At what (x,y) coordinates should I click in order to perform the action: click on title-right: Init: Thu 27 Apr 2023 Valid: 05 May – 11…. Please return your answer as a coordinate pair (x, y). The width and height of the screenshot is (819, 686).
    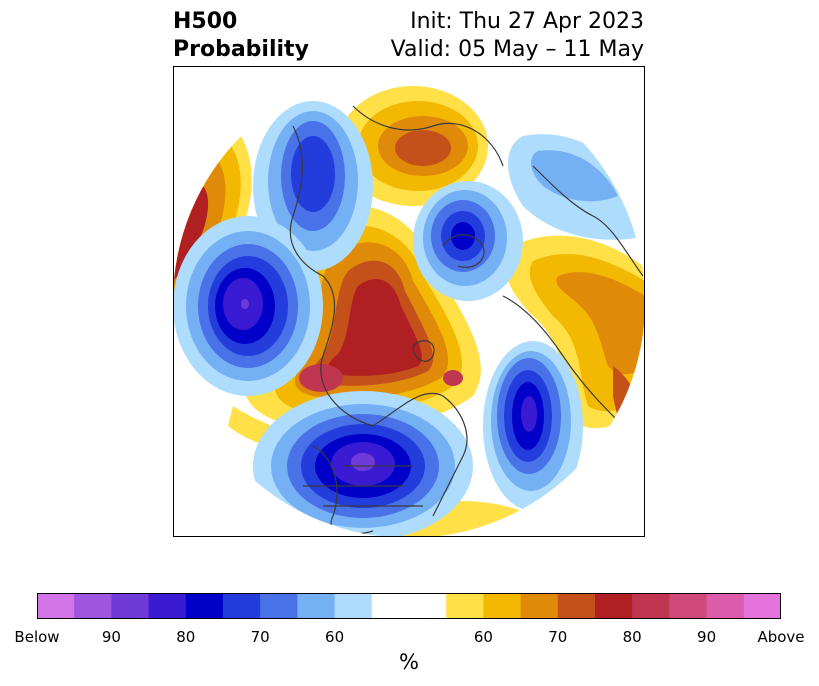
    Looking at the image, I should click on (517, 36).